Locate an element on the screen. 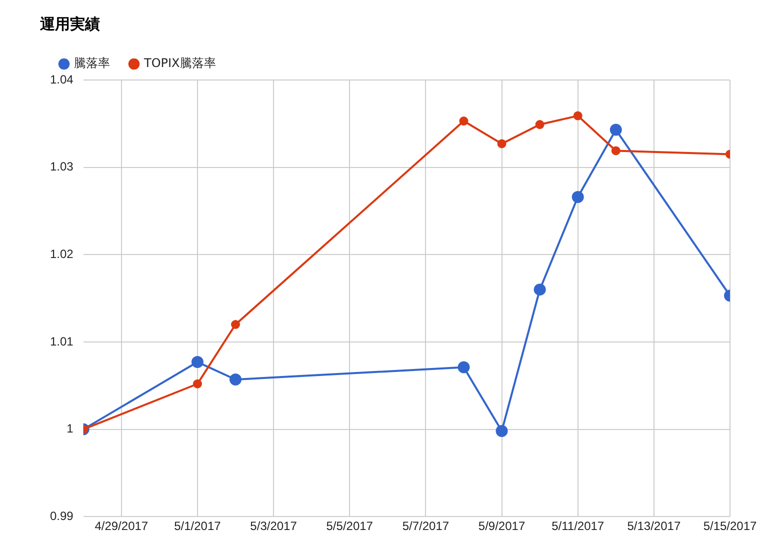  y-tick-label: 0.99 is located at coordinates (62, 515).